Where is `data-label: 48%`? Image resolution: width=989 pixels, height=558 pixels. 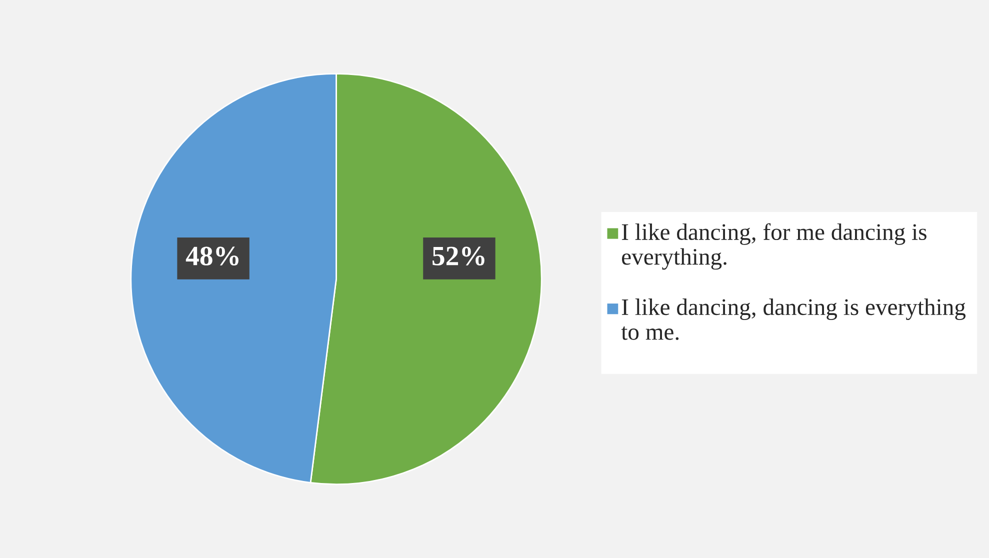 data-label: 48% is located at coordinates (212, 256).